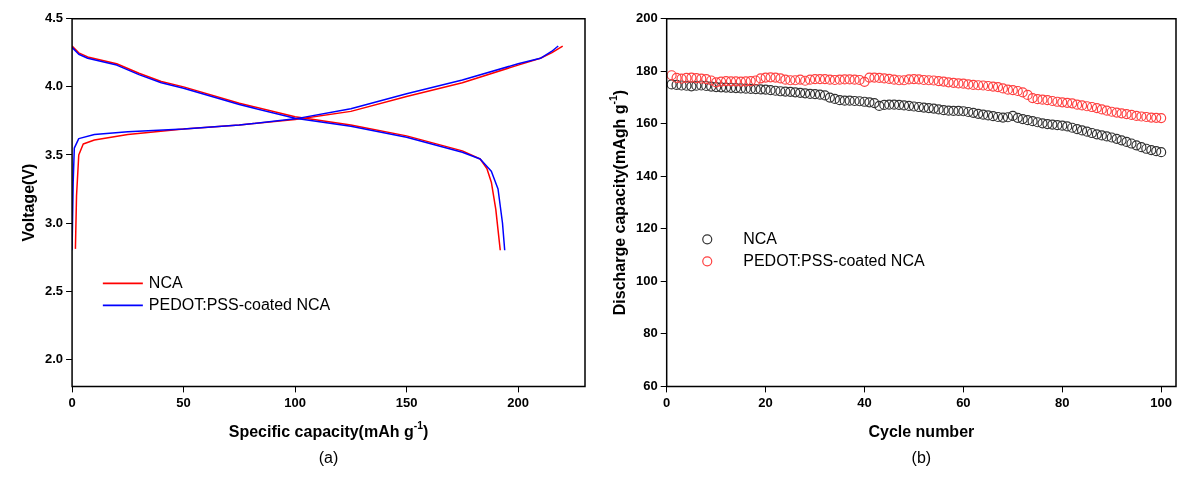 The image size is (1198, 494). I want to click on y-tick-label: 200, so click(646, 18).